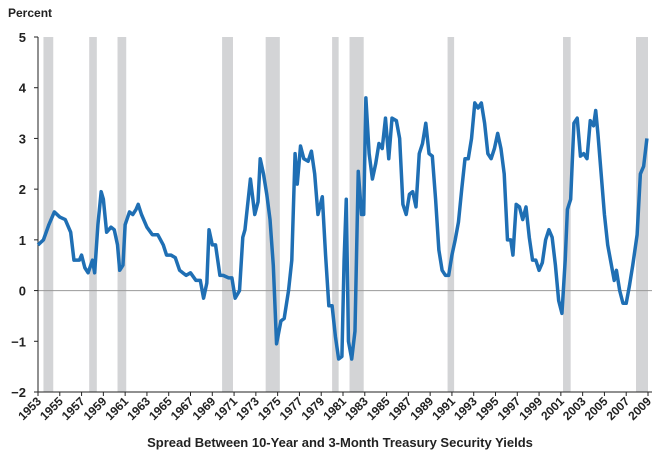 The width and height of the screenshot is (655, 457). I want to click on x-tick-label: 1963, so click(138, 408).